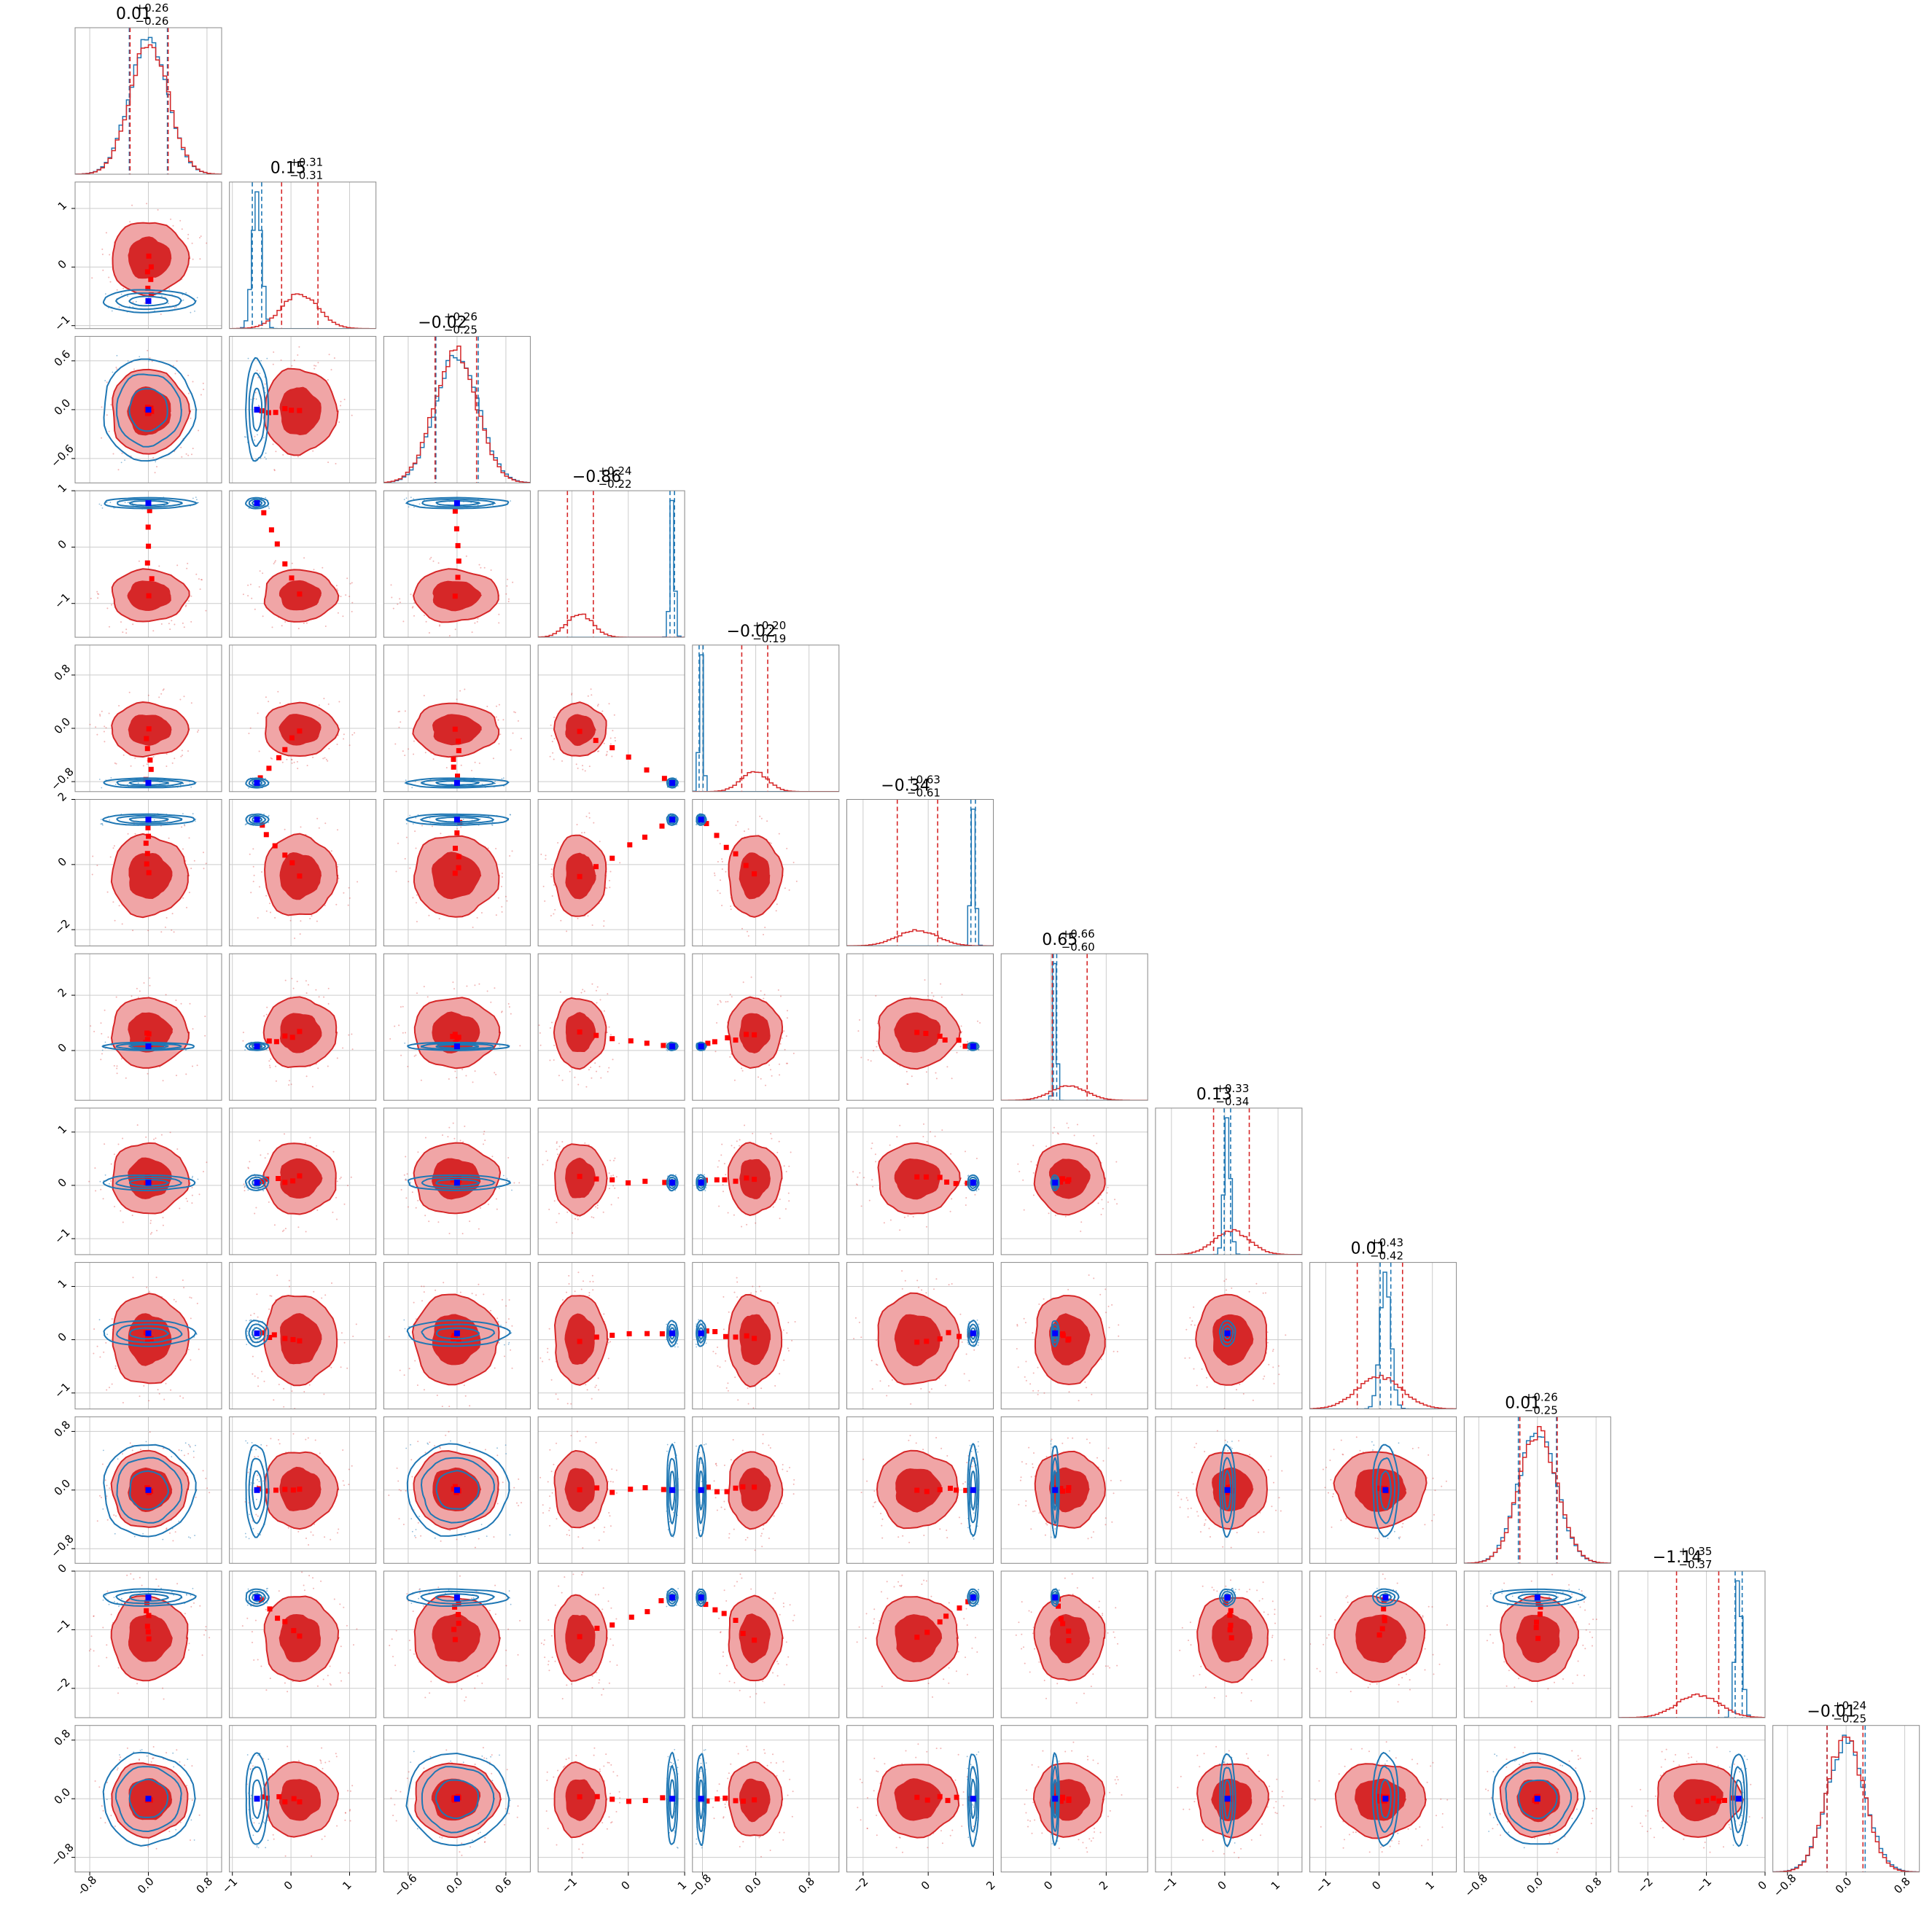 The image size is (1932, 1932). Describe the element at coordinates (701, 1490) in the screenshot. I see `blue-marker` at that location.